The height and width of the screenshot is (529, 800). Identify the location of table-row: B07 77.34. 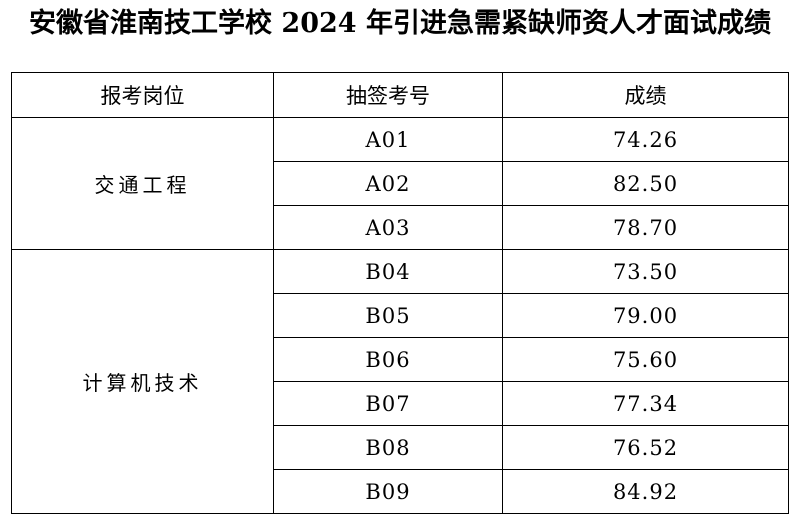
(400, 403).